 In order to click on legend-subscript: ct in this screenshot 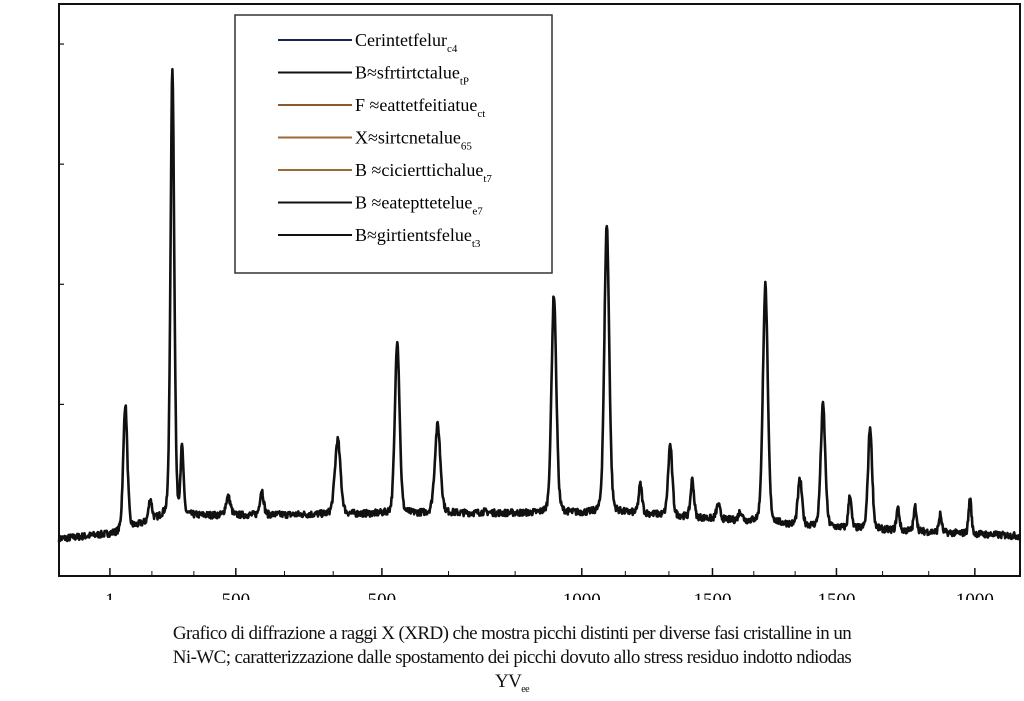, I will do `click(481, 114)`.